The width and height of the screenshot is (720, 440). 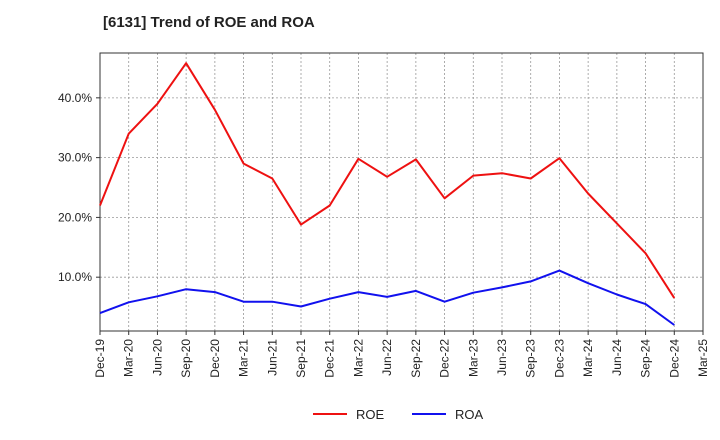 I want to click on x-tick-label: Sep-22, so click(x=416, y=358).